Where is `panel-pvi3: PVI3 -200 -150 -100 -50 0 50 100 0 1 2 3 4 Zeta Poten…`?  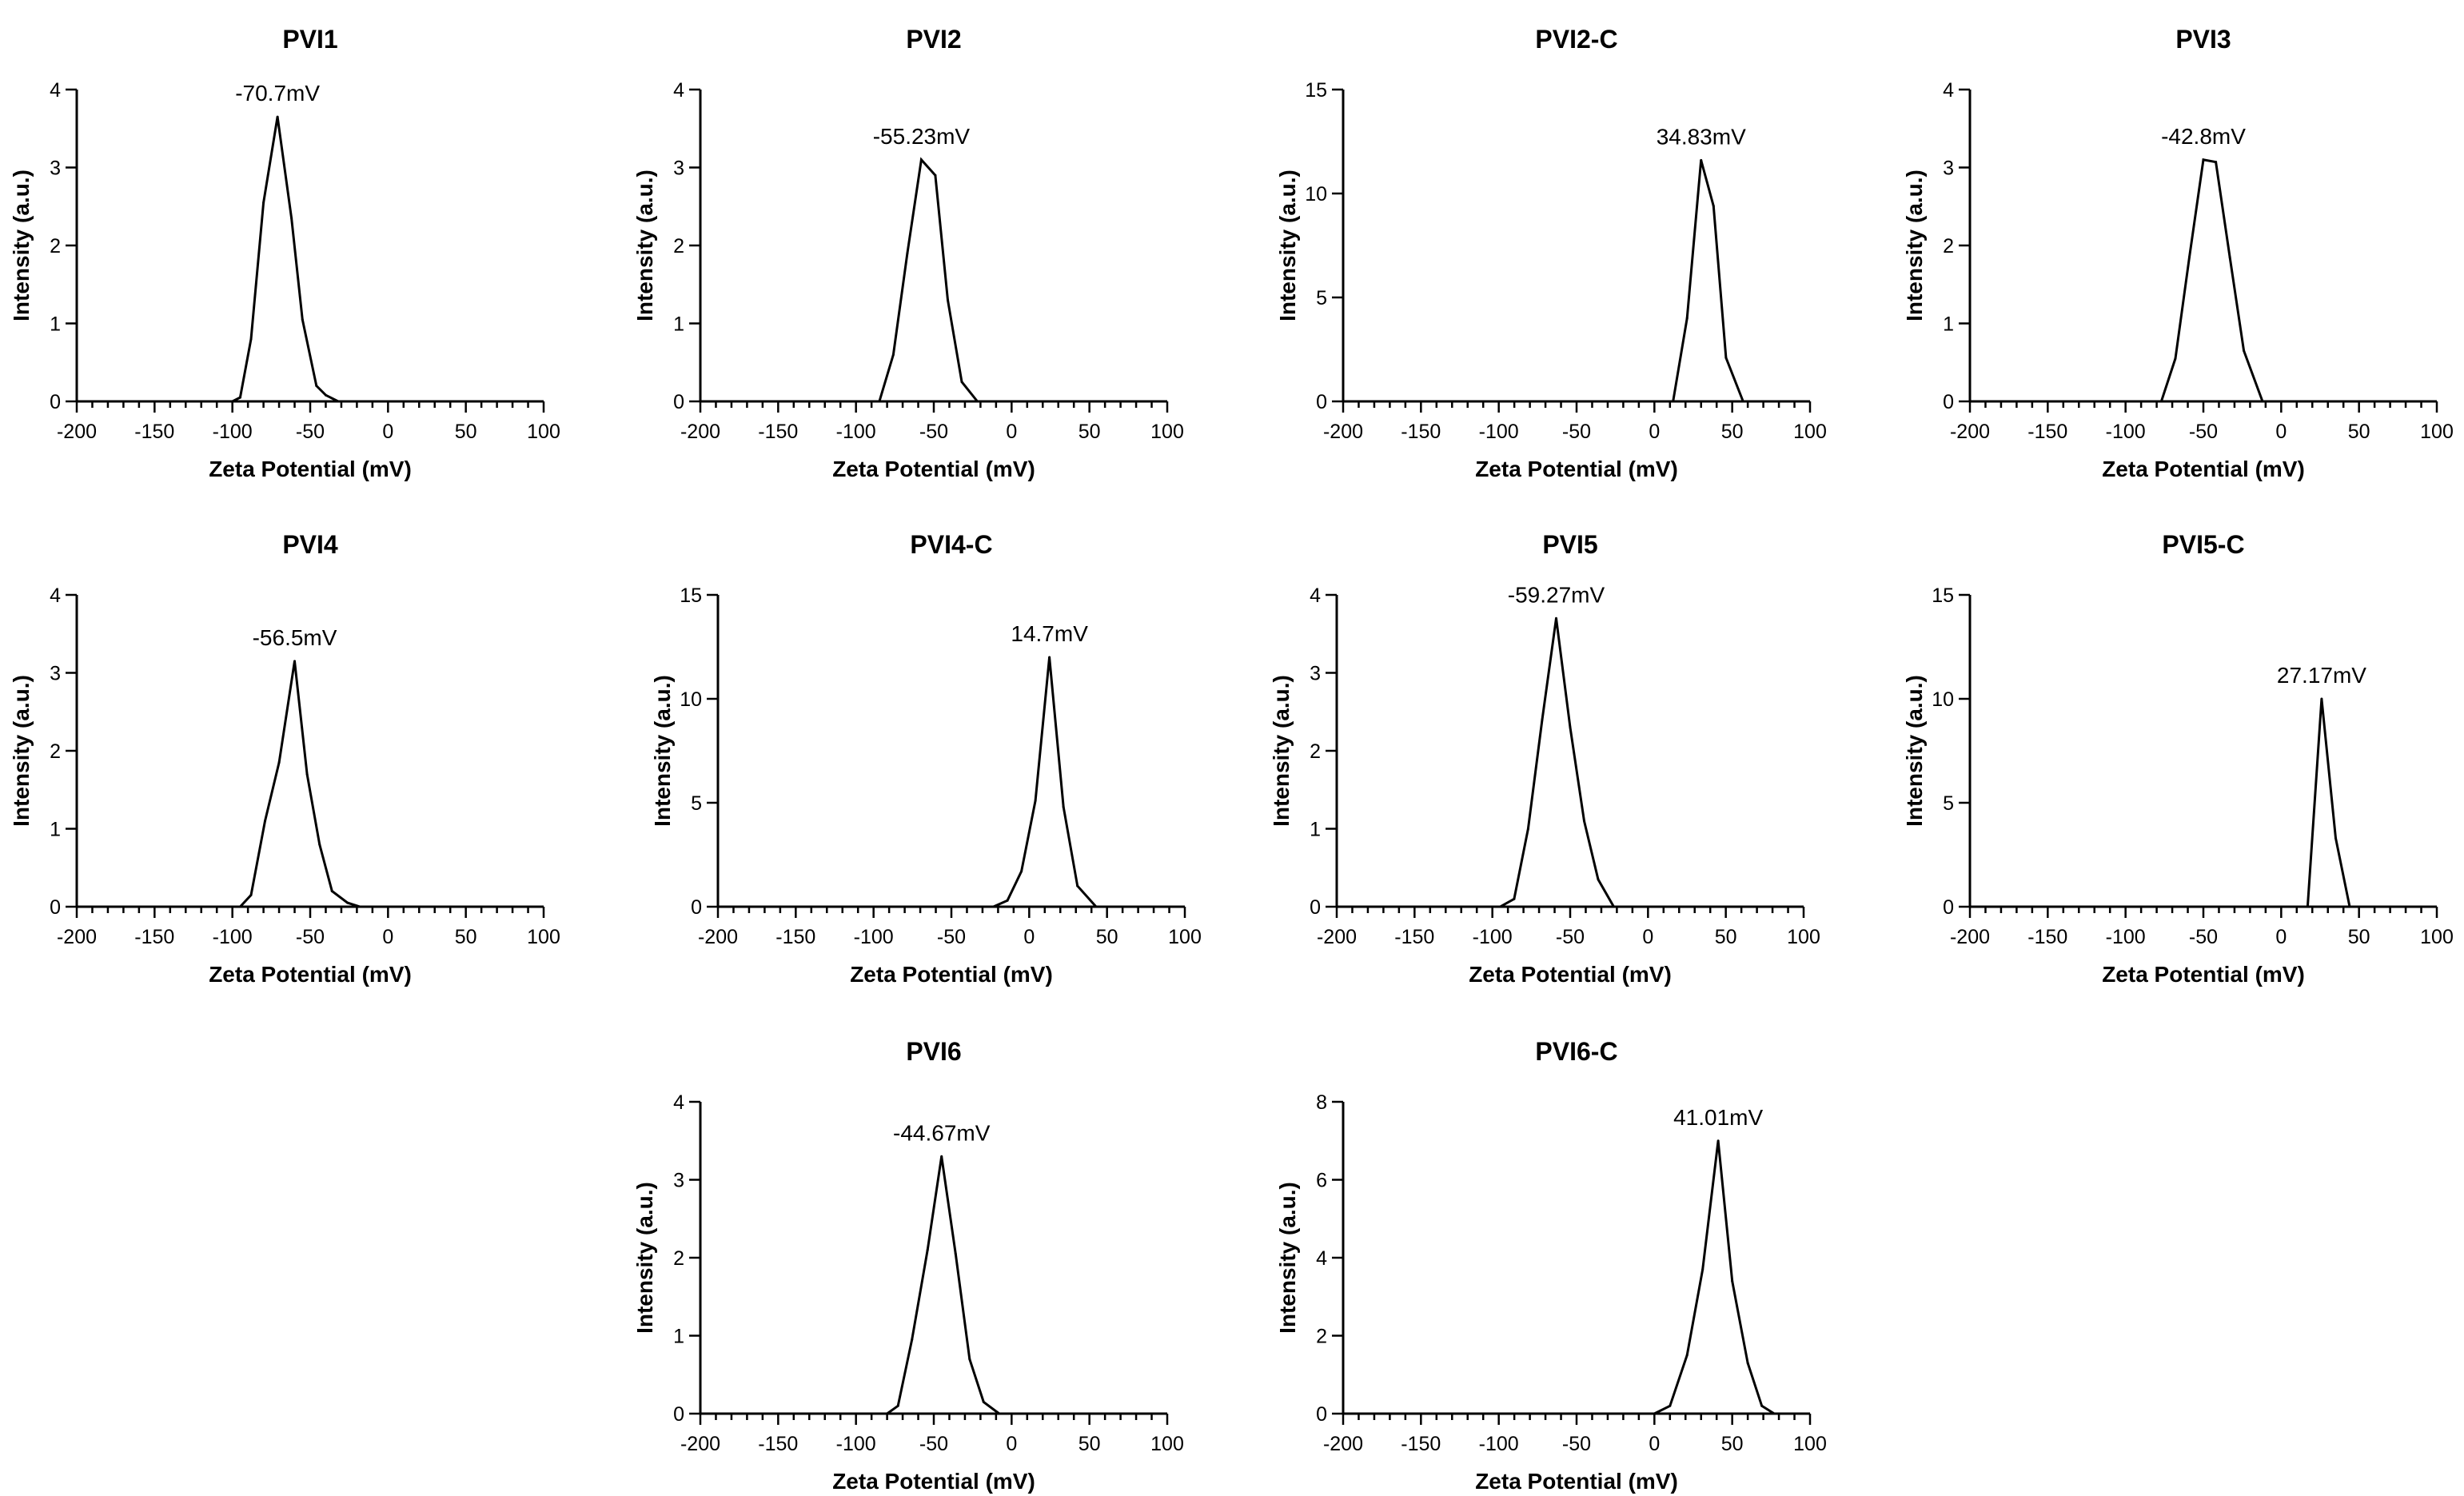 panel-pvi3: PVI3 -200 -150 -100 -50 0 50 100 0 1 2 3 4 Zeta Poten… is located at coordinates (2178, 253).